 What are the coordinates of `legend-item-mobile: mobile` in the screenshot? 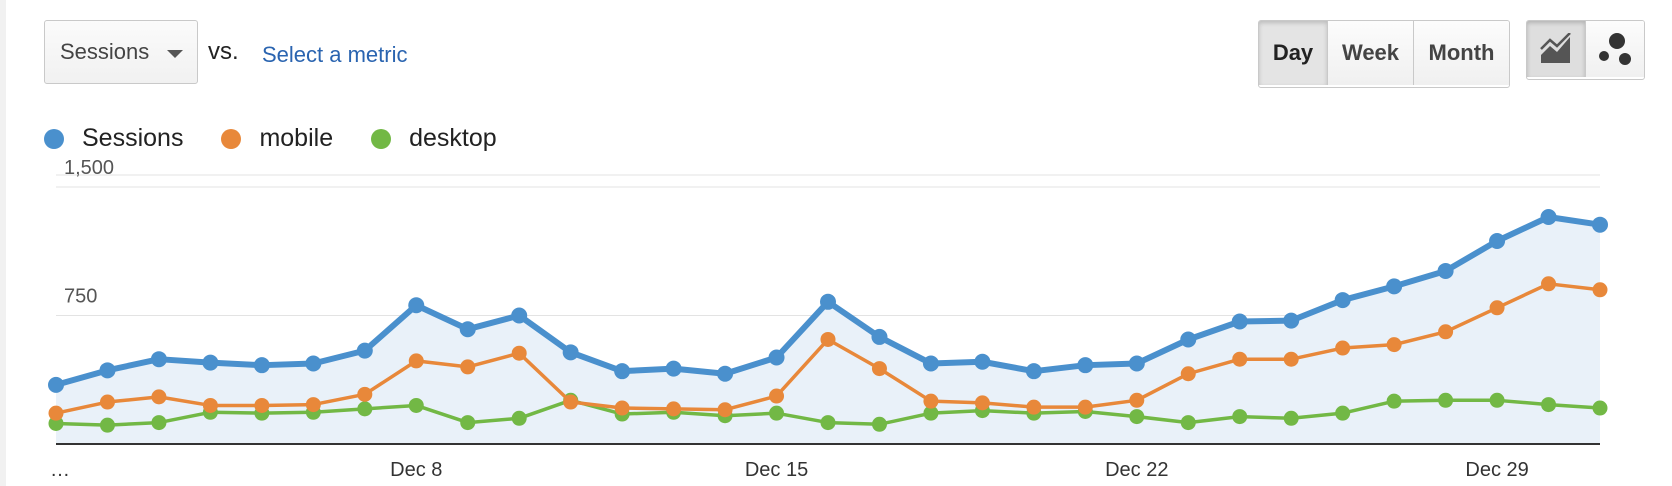 It's located at (277, 138).